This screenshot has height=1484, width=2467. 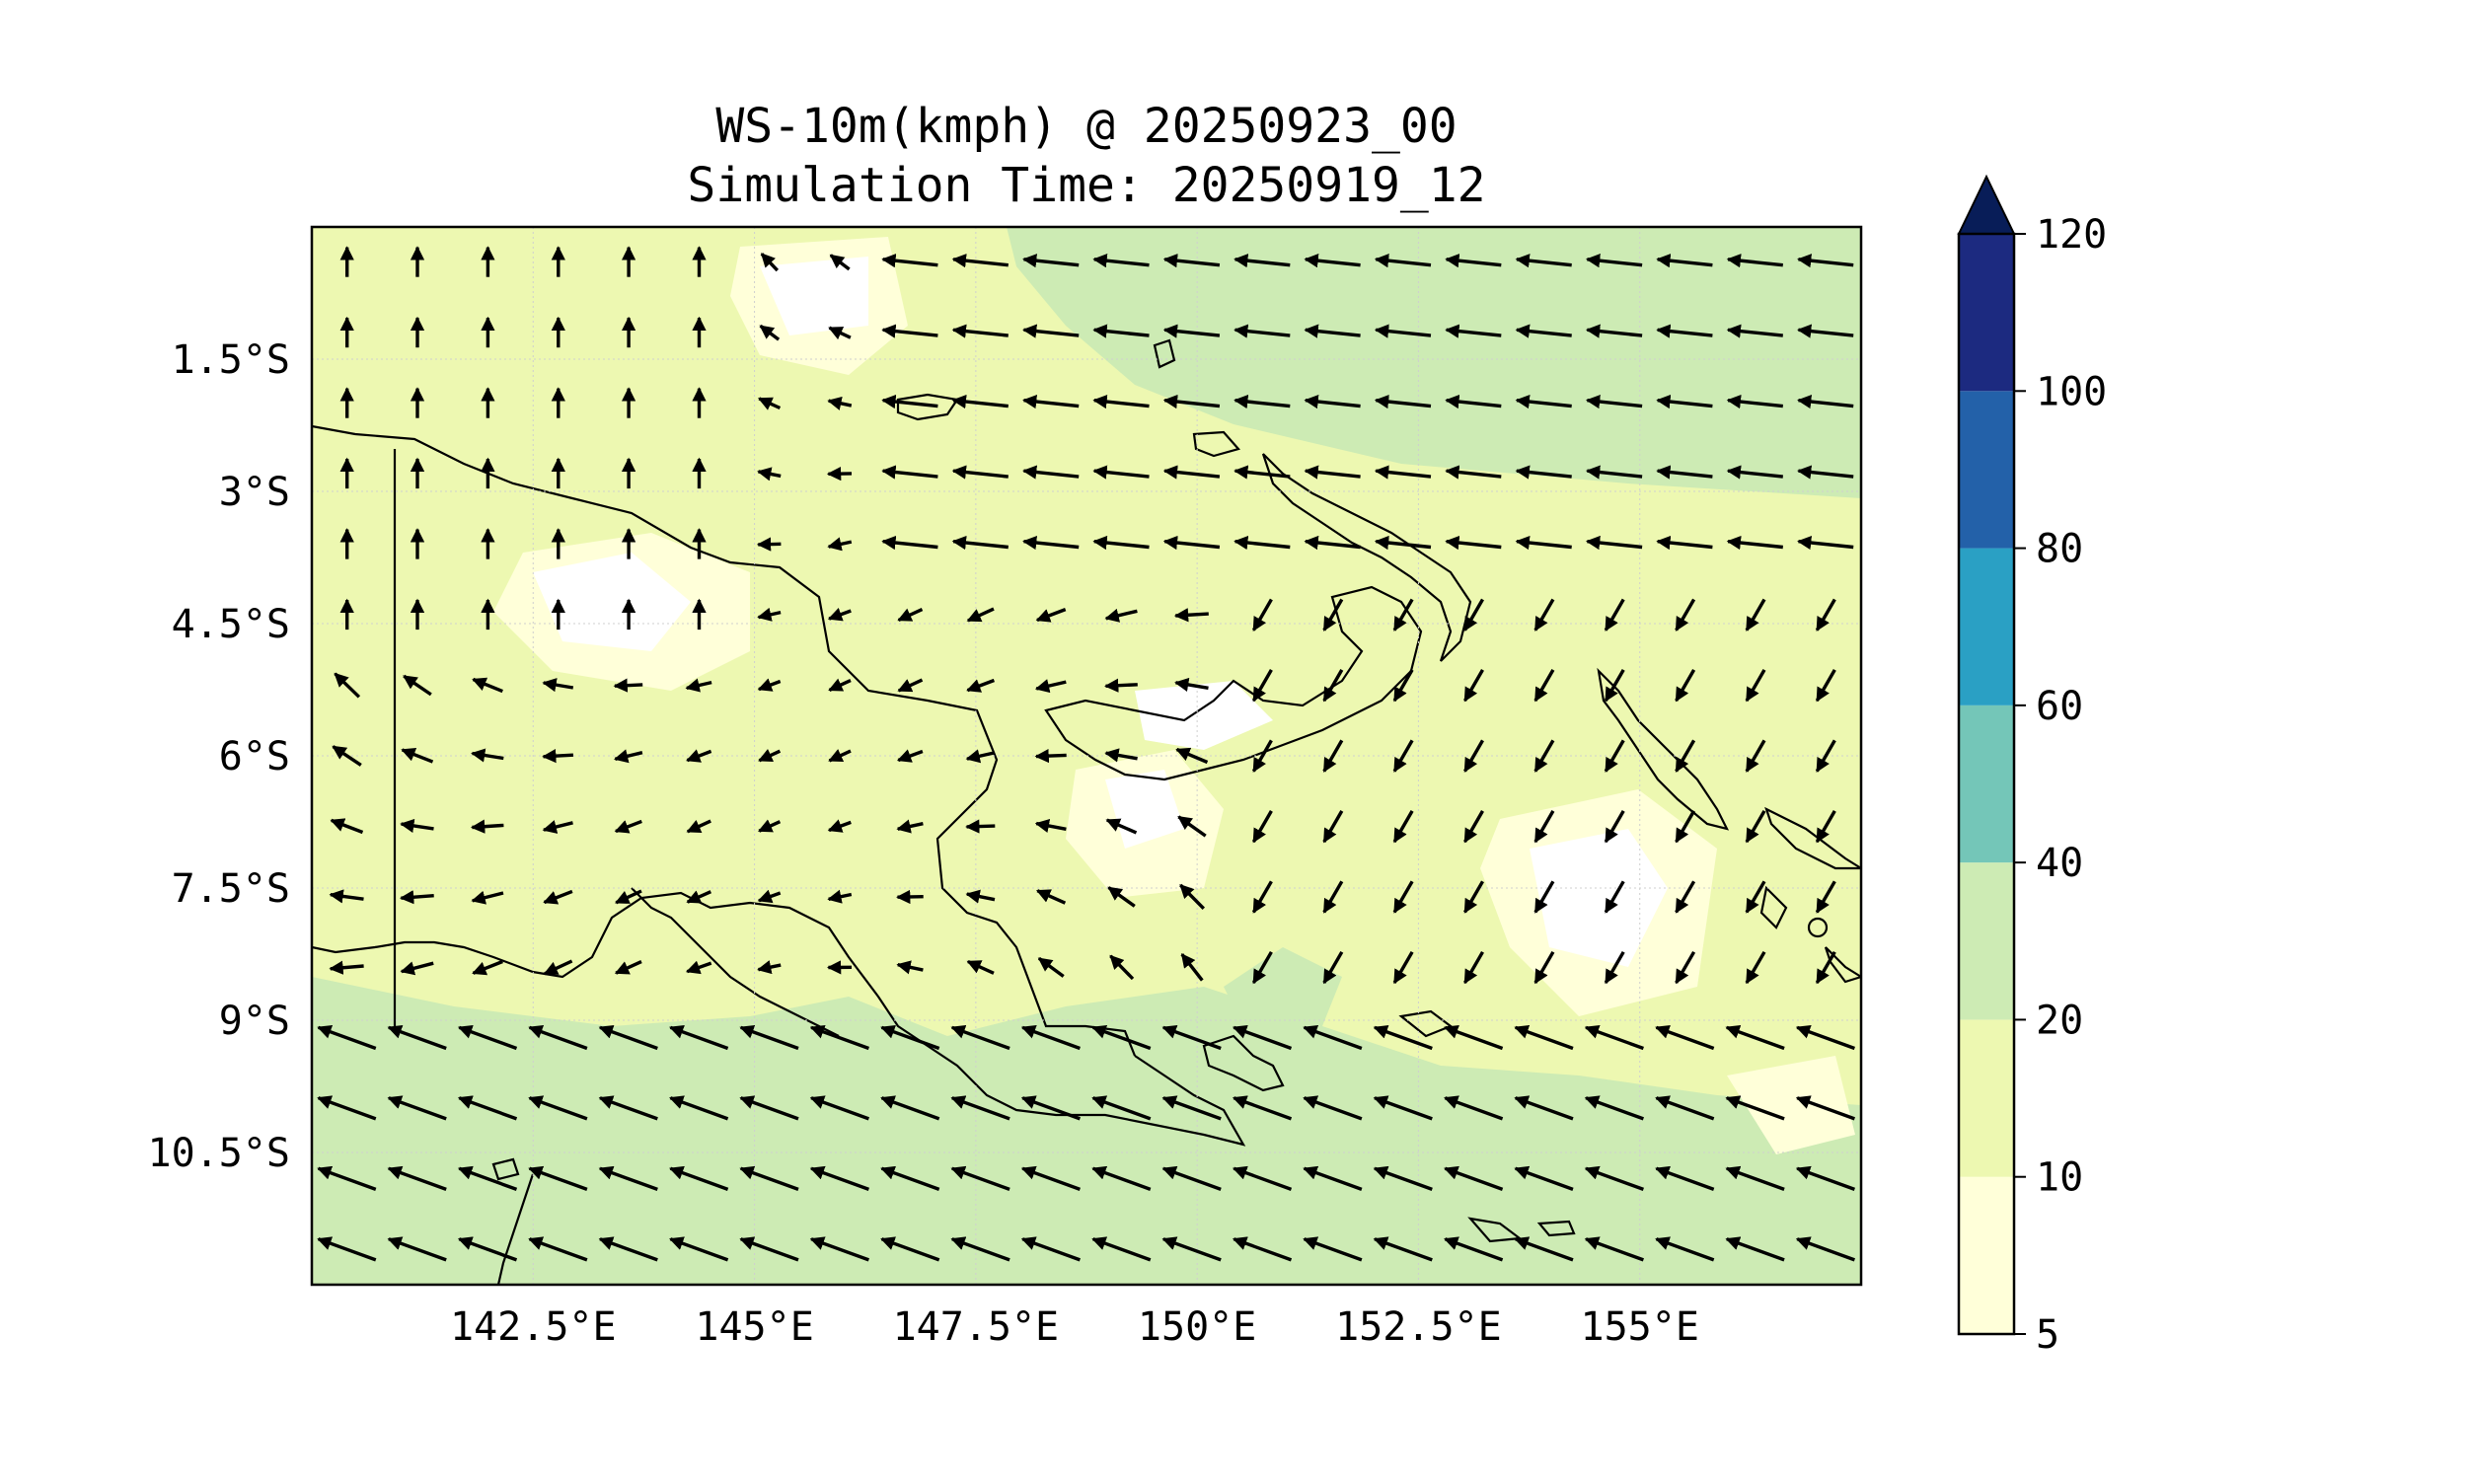 I want to click on x-tick-label: 147.5°E, so click(x=976, y=1327).